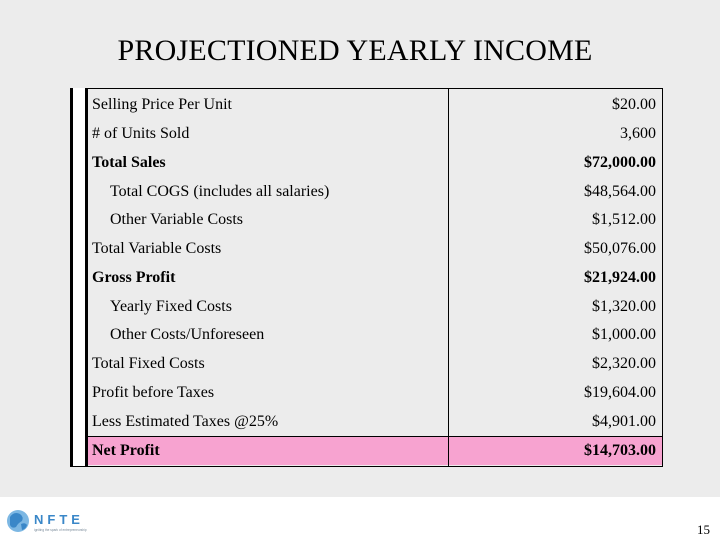  What do you see at coordinates (634, 104) in the screenshot?
I see `row-value: $20.00` at bounding box center [634, 104].